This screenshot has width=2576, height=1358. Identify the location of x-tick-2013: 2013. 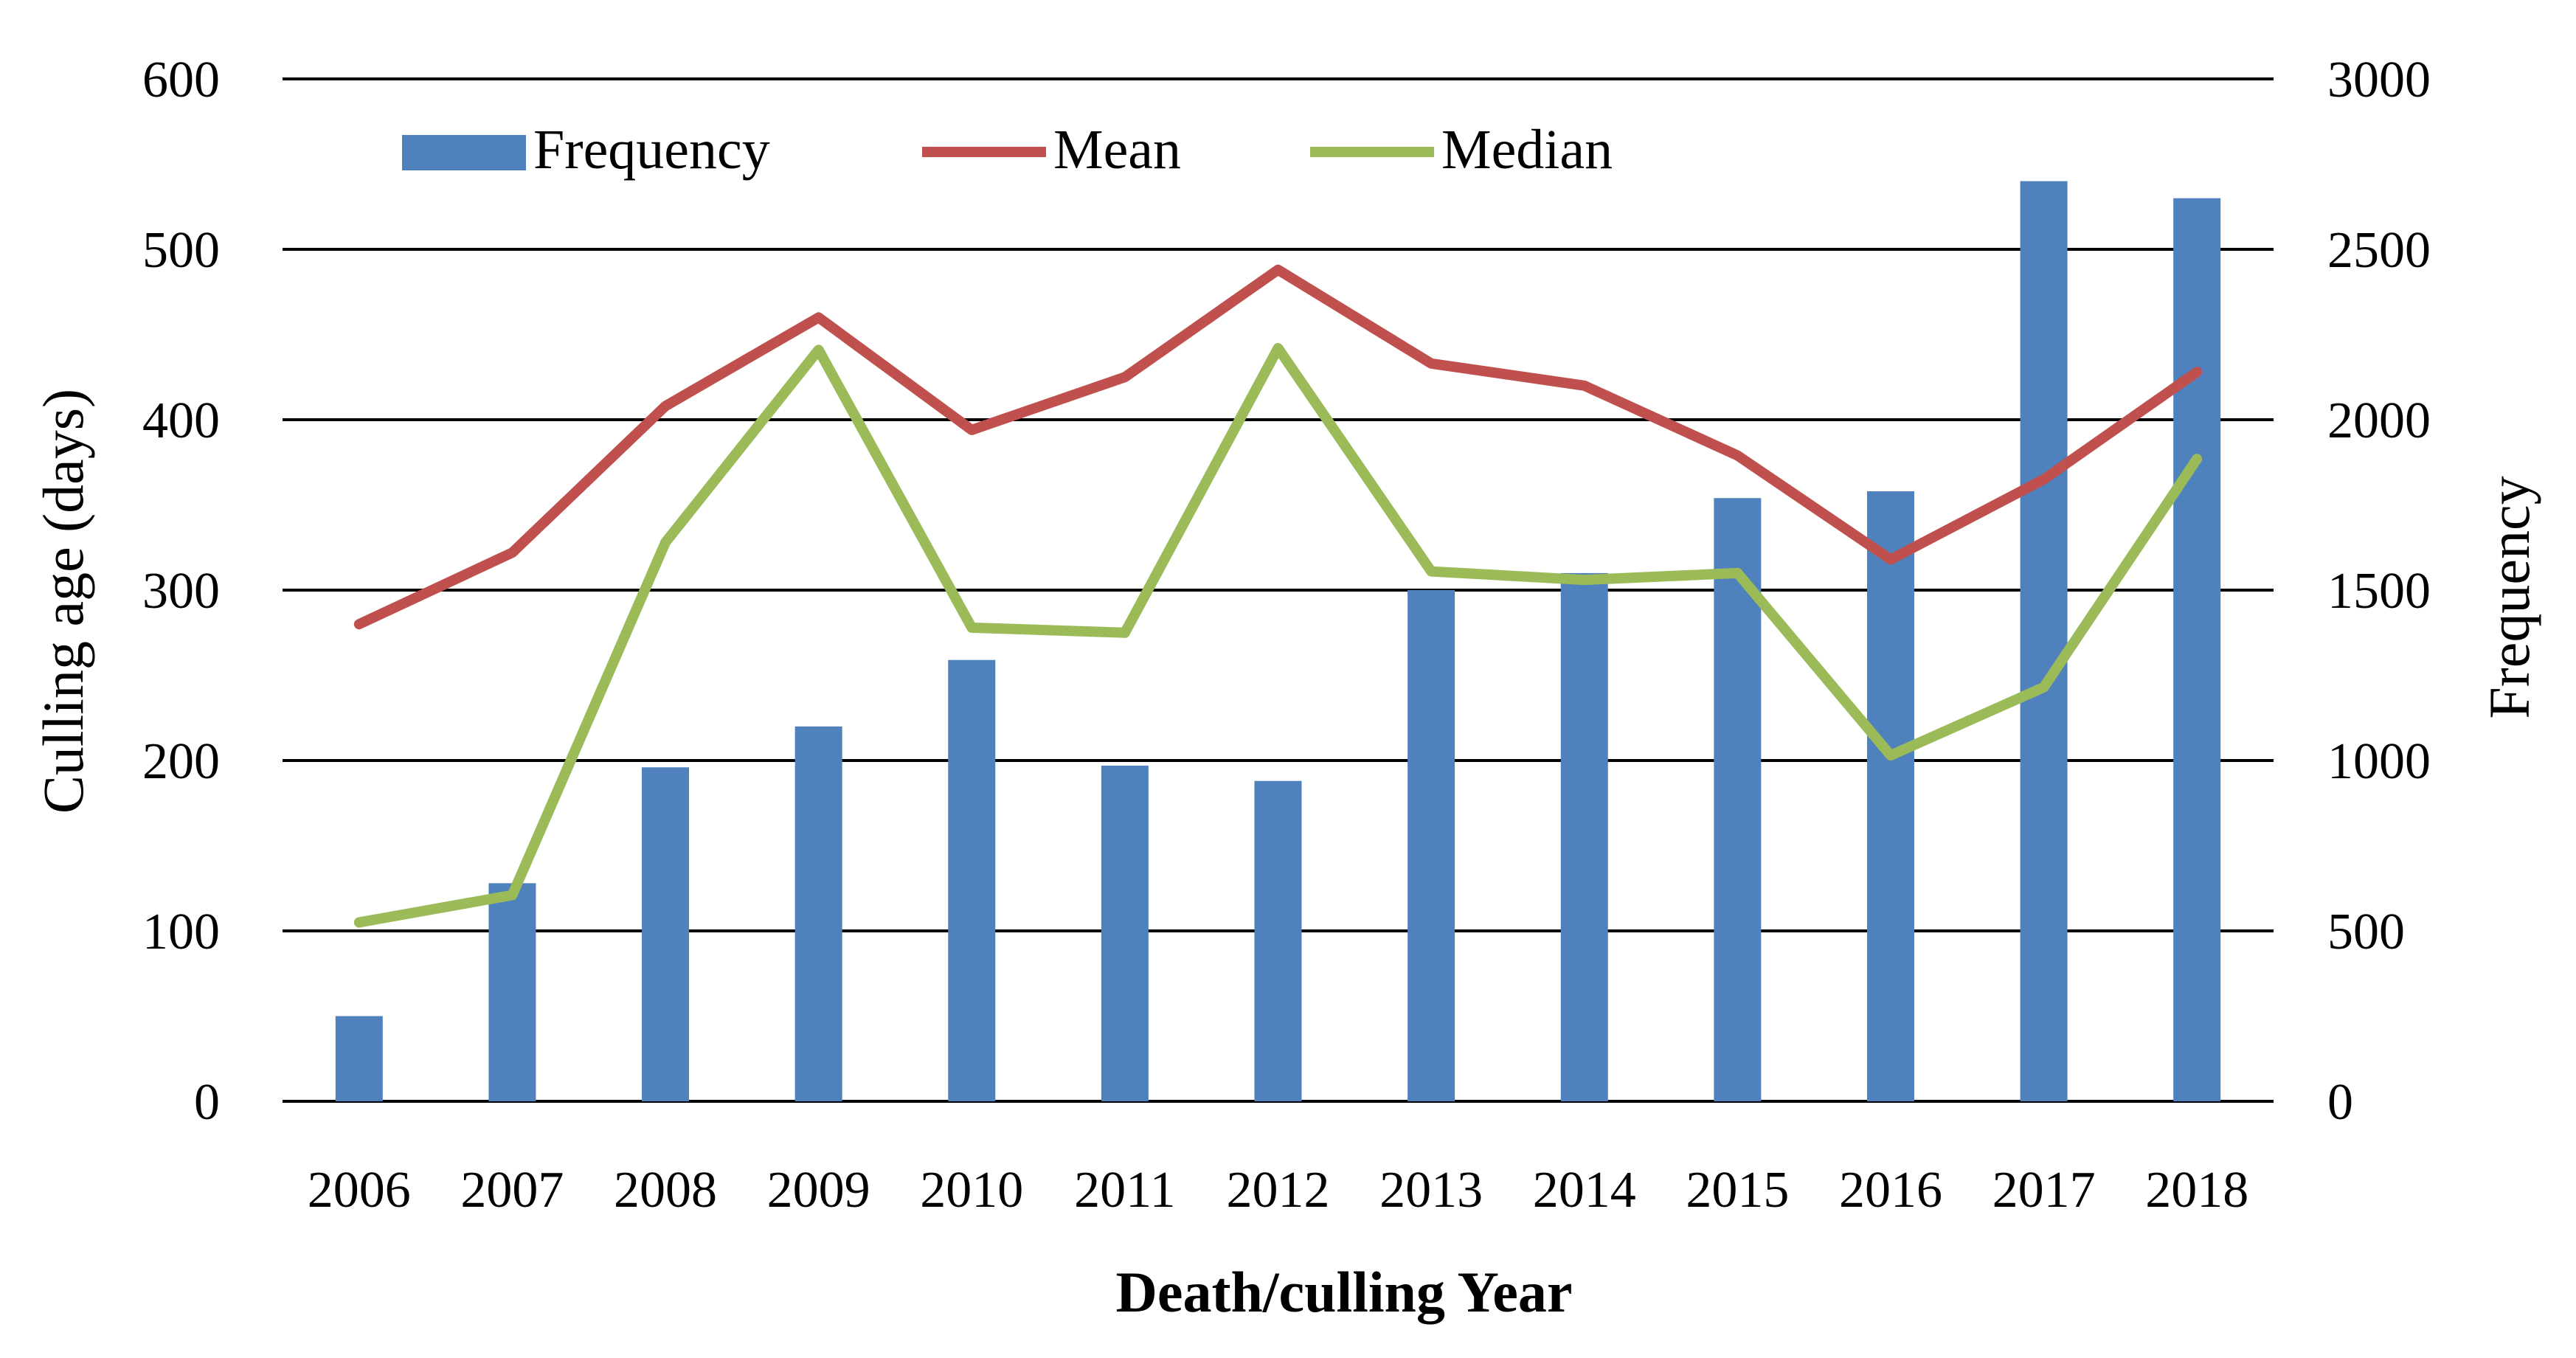
(1431, 1190).